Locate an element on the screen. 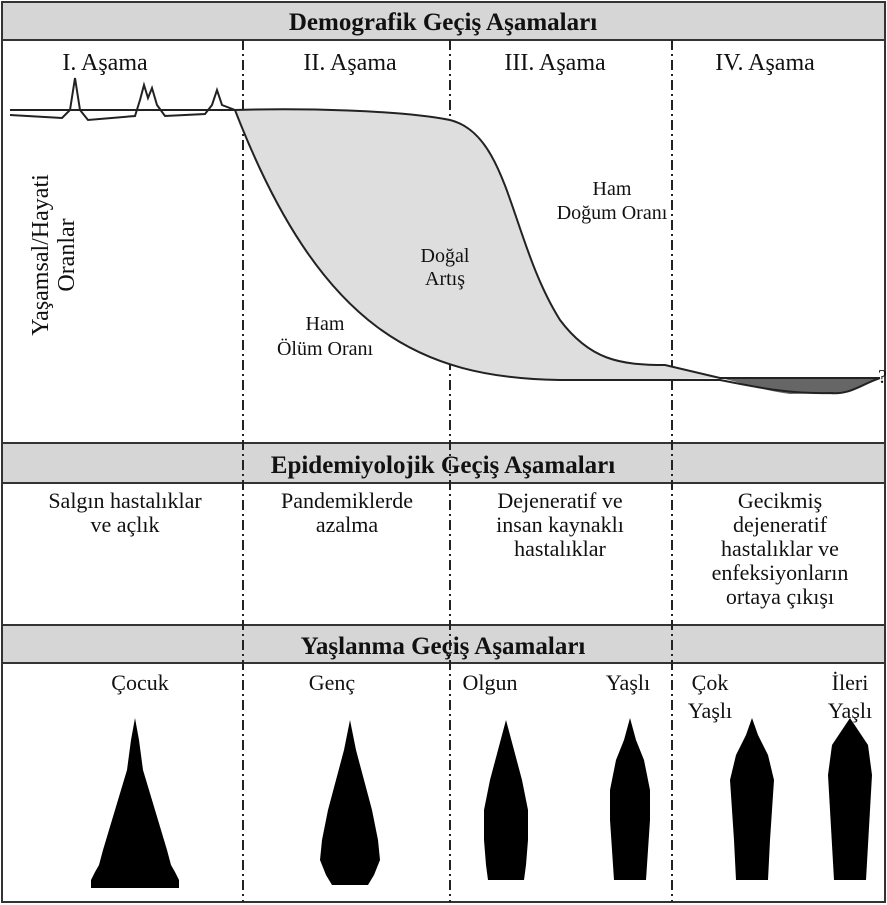  stage-label: I. Aşama is located at coordinates (105, 63).